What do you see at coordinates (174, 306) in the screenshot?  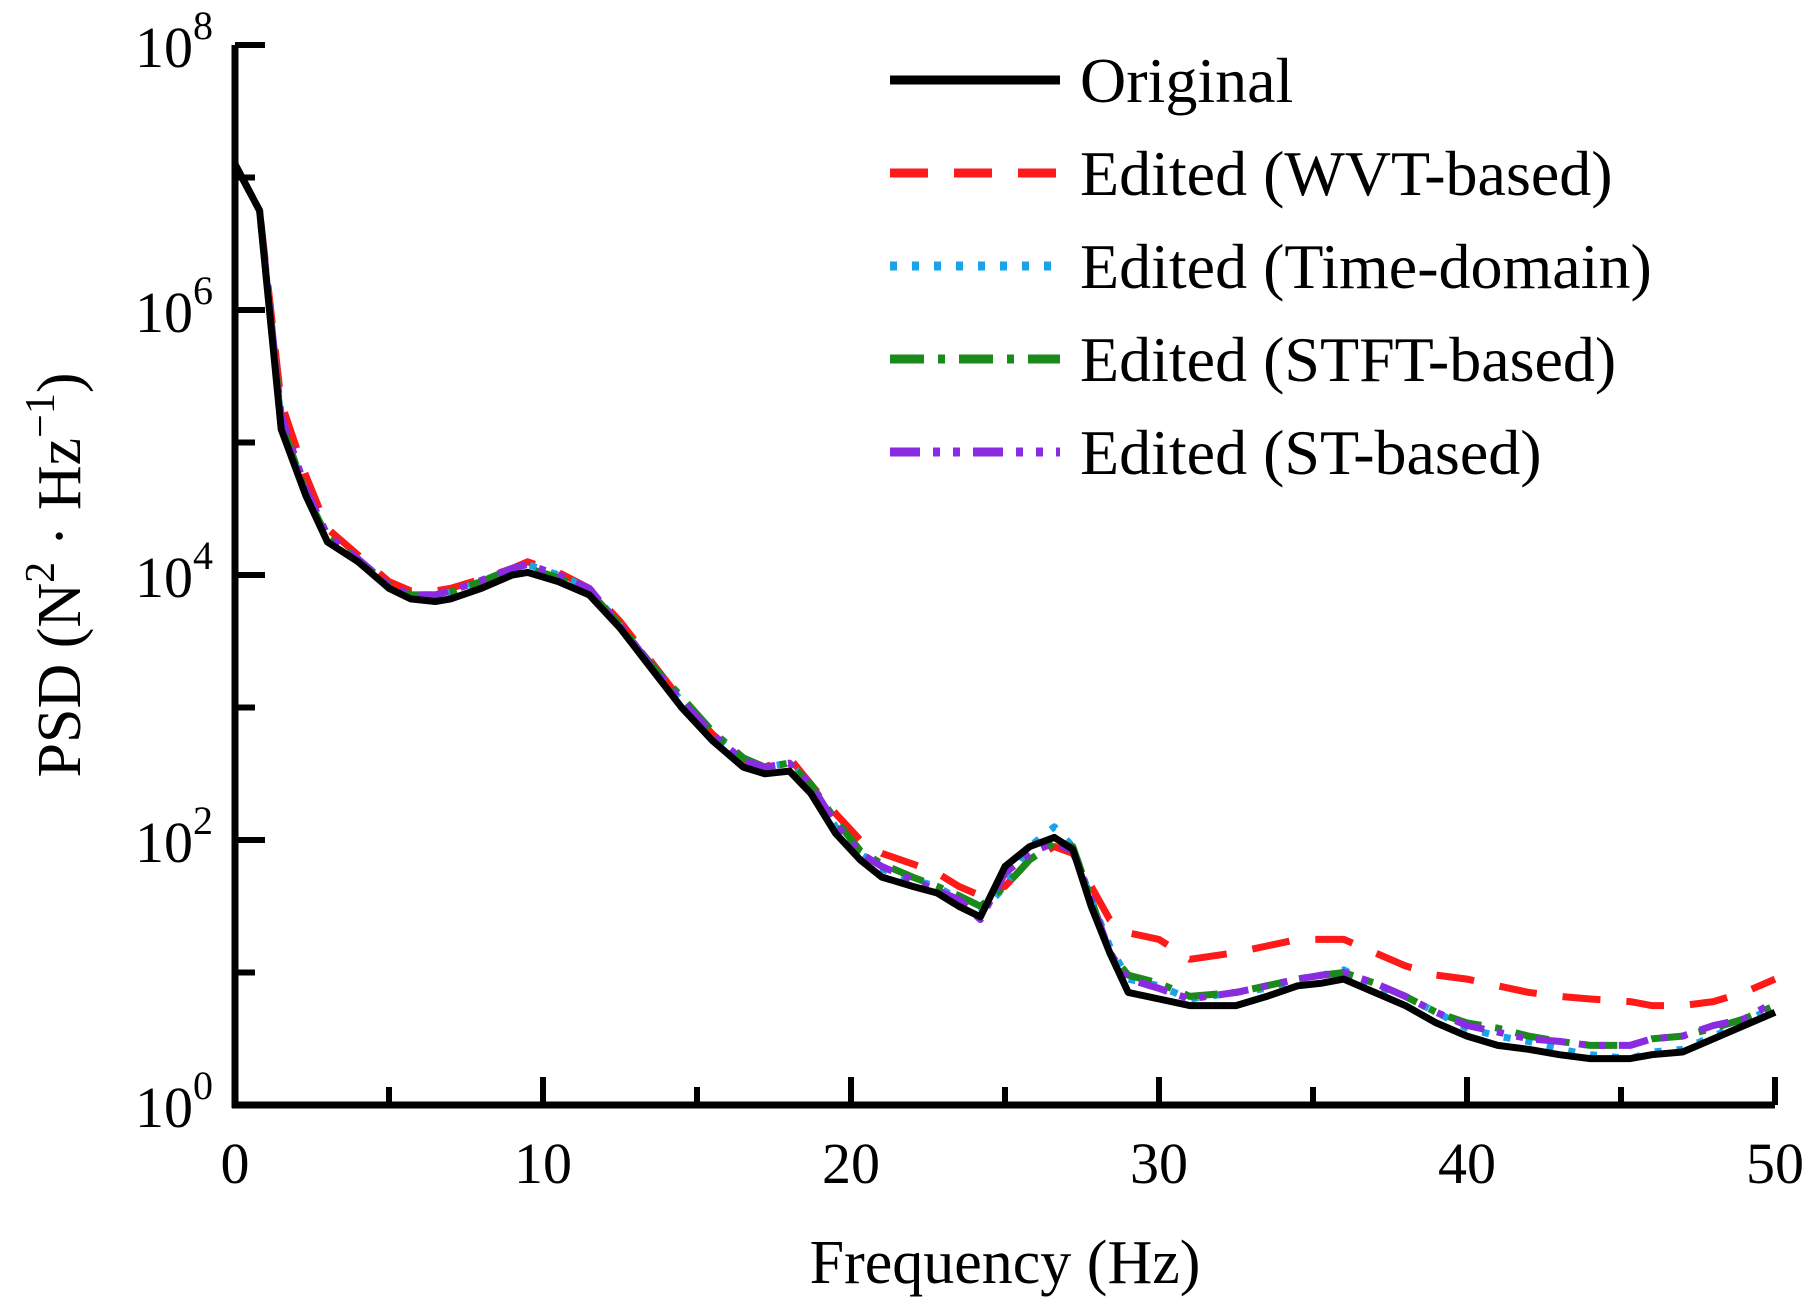 I see `y-tick-label: 10⁶` at bounding box center [174, 306].